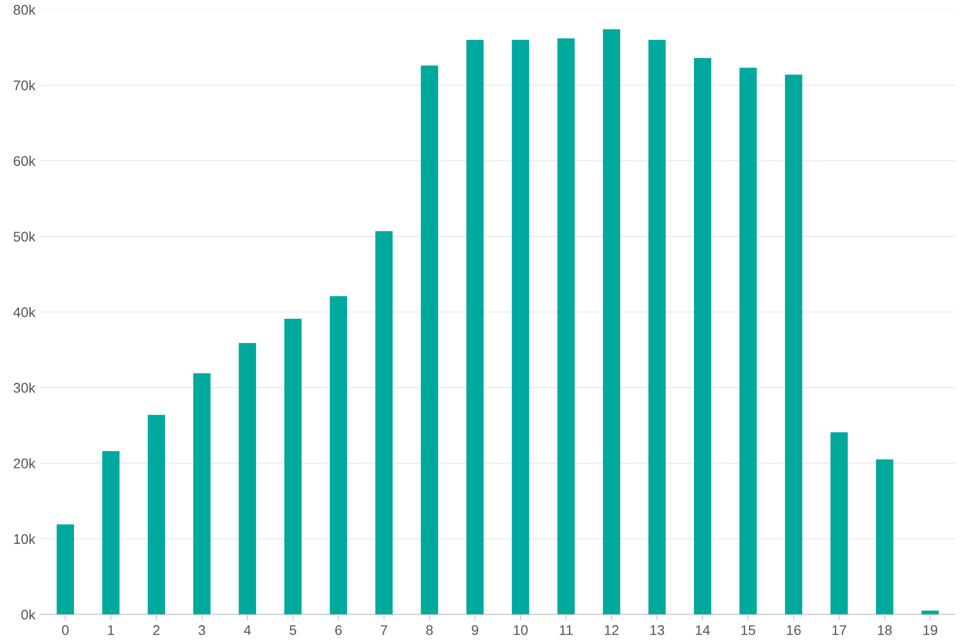 The width and height of the screenshot is (960, 640). I want to click on y-tick-label: 80k, so click(25, 9).